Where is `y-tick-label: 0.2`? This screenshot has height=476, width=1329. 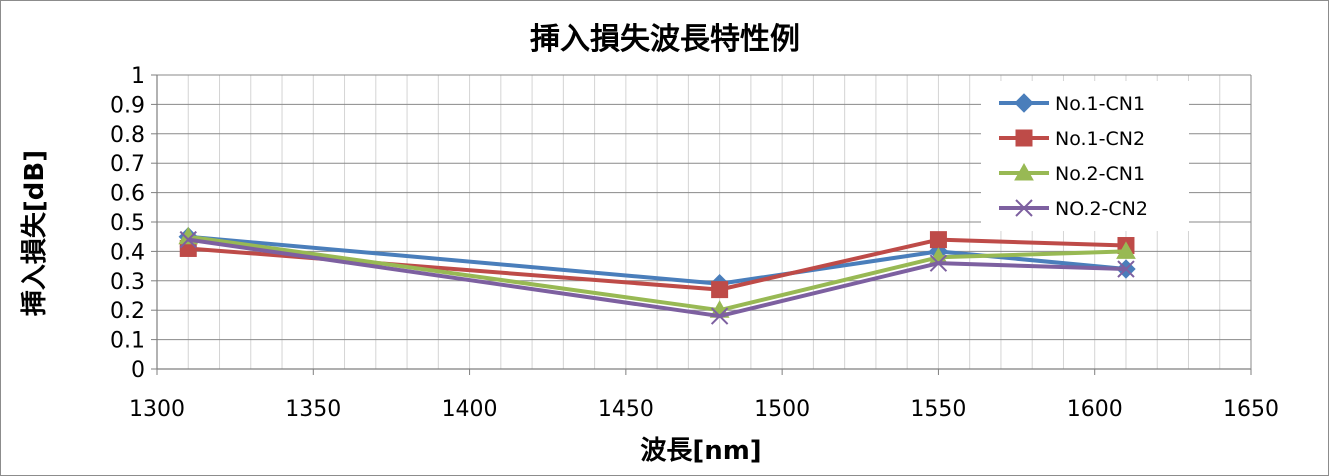
y-tick-label: 0.2 is located at coordinates (127, 311).